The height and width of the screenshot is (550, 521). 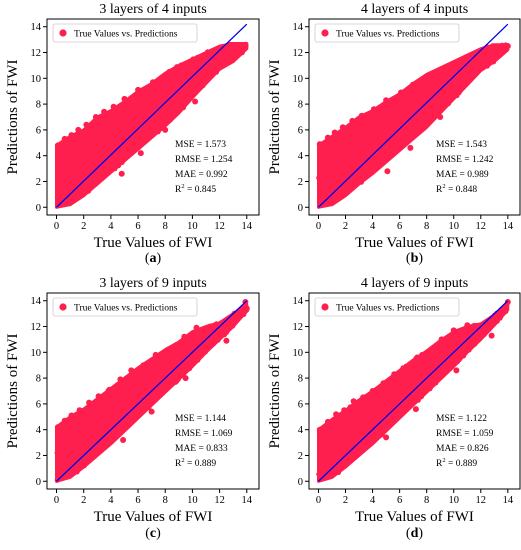 I want to click on reference-line, so click(x=152, y=391).